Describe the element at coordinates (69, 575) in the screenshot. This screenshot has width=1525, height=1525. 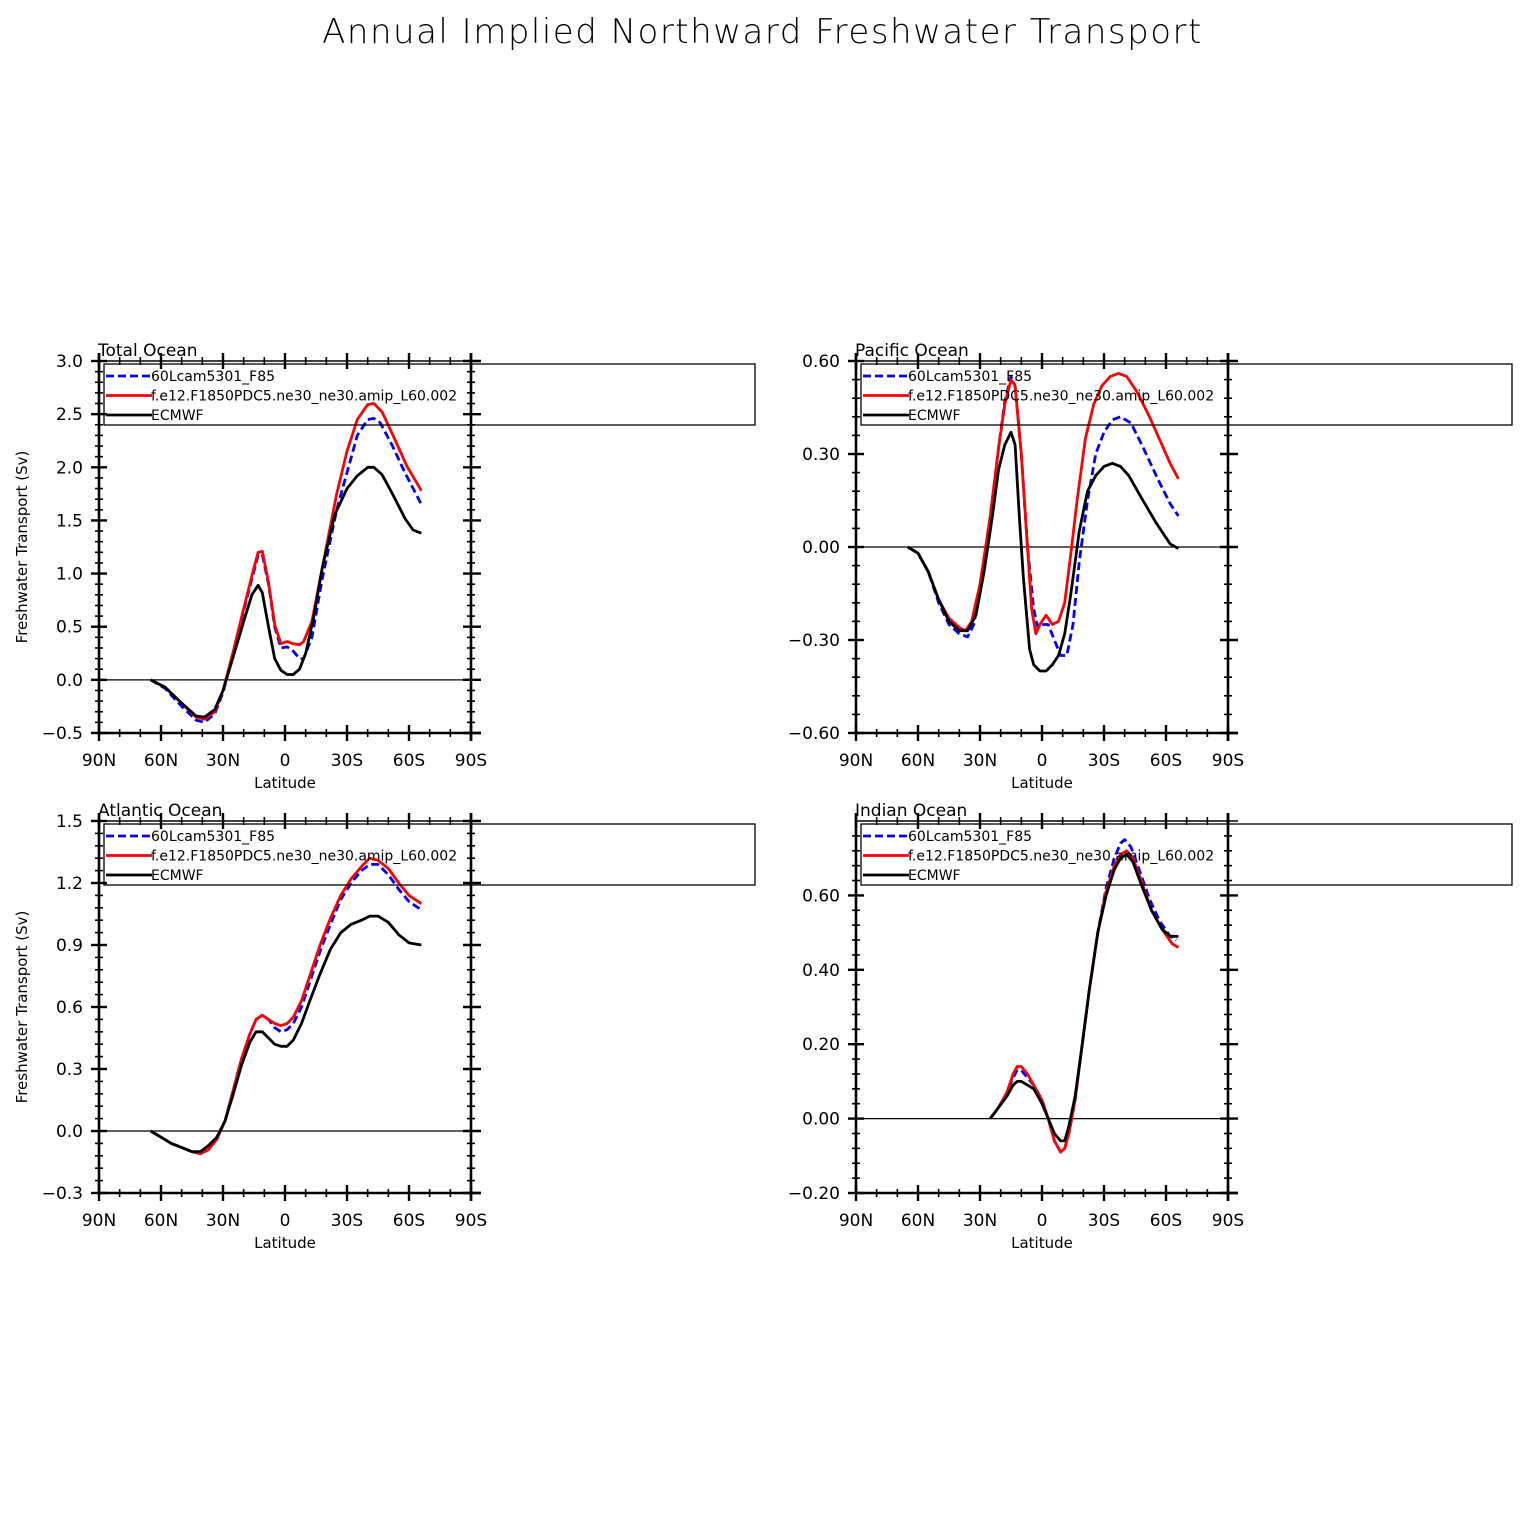
I see `y-tick-label: 1.0` at that location.